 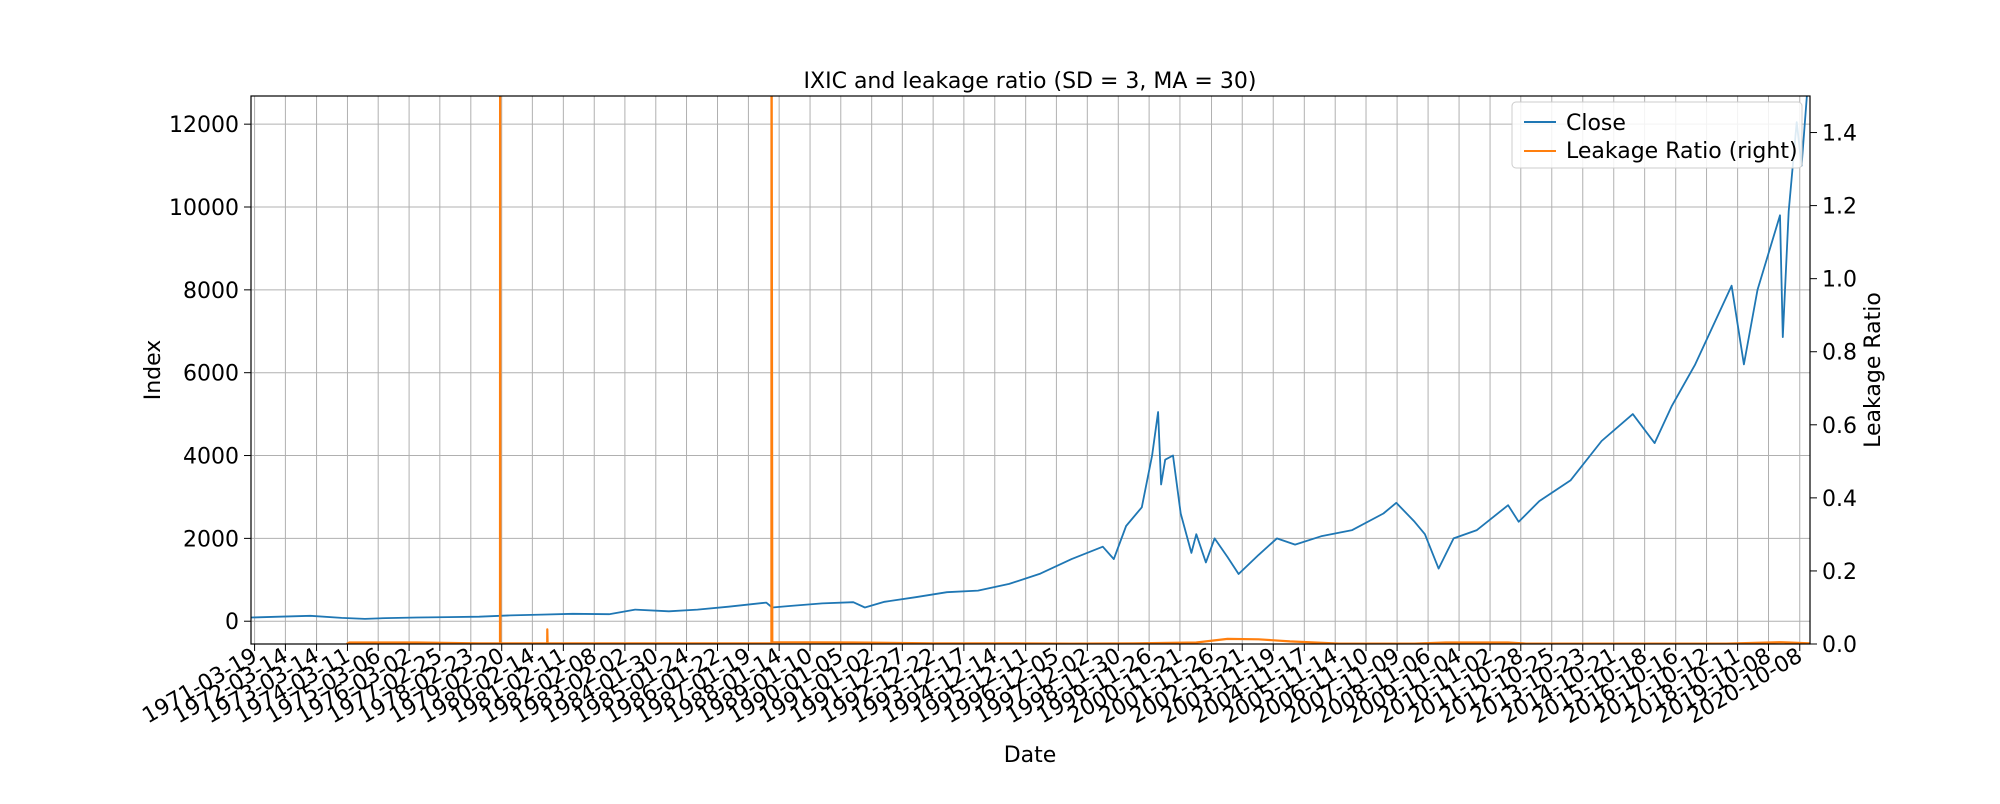 I want to click on y2-tick-label: 0.0, so click(x=1839, y=645).